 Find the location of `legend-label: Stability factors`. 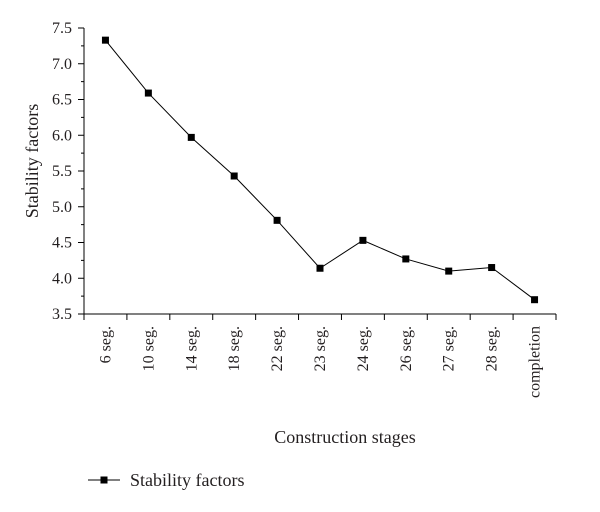

legend-label: Stability factors is located at coordinates (187, 480).